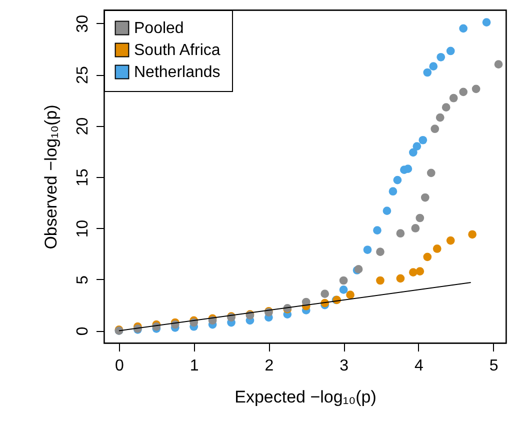  I want to click on x-axis-title: Expected −log₁₀(p), so click(305, 397).